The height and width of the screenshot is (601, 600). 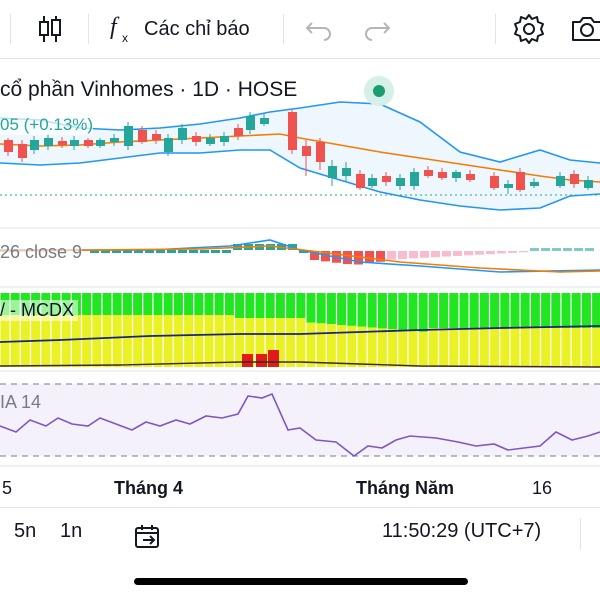 I want to click on interval-1n-button: 1n, so click(x=71, y=531).